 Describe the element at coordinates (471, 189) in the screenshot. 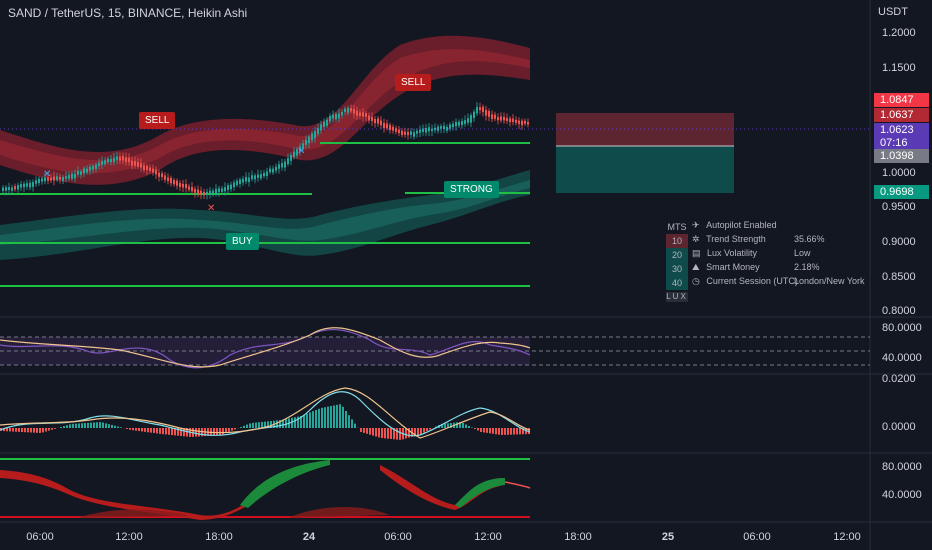

I see `strong-signal-label: STRONG` at that location.